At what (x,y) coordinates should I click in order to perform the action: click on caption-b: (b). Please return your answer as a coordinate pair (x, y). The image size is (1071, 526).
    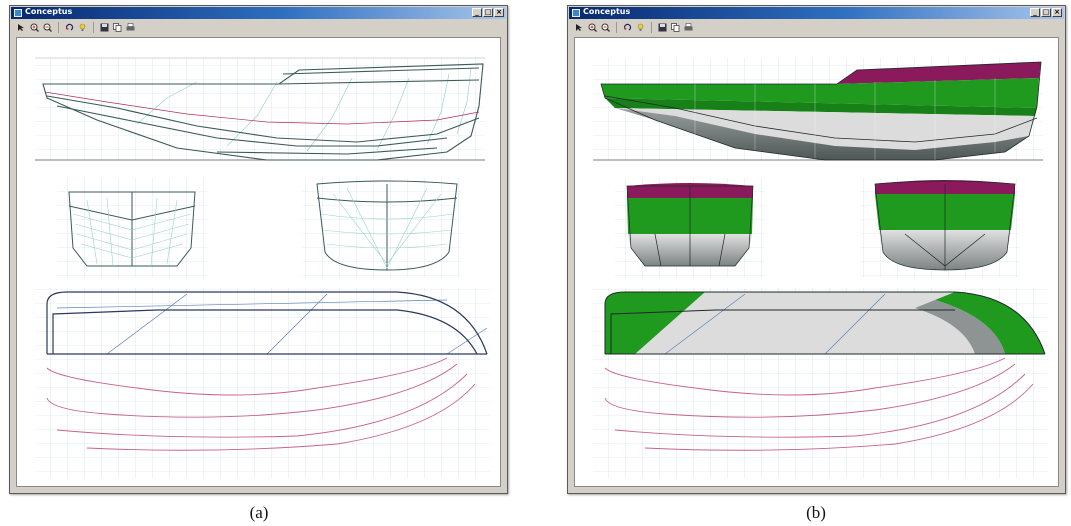
    Looking at the image, I should click on (816, 512).